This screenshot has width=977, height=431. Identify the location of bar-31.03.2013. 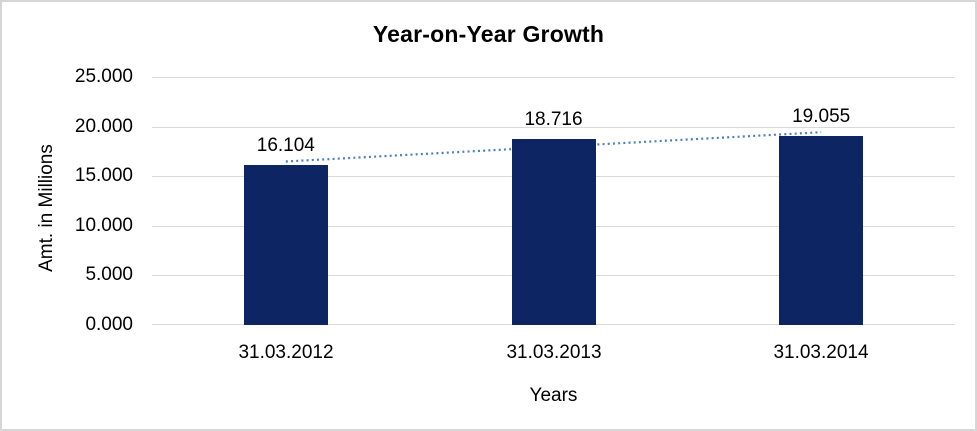
(553, 232).